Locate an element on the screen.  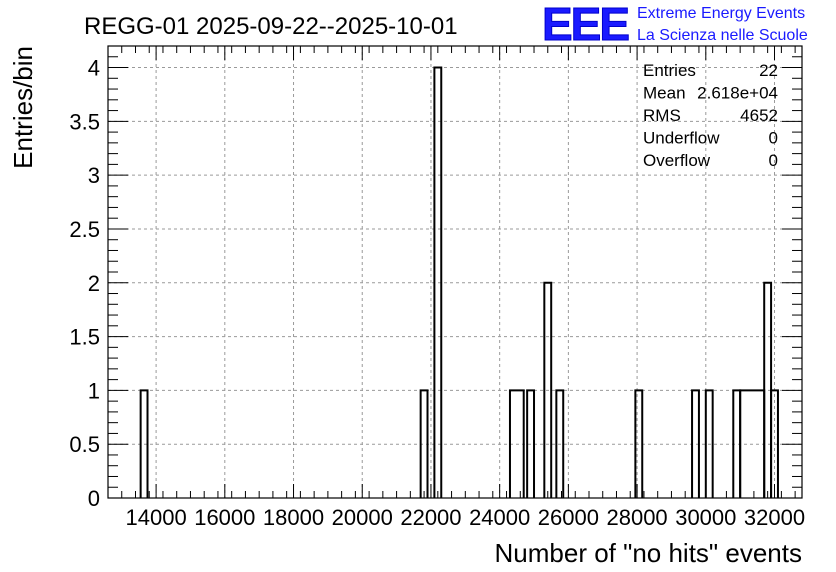
stats-label: Overflow is located at coordinates (677, 160).